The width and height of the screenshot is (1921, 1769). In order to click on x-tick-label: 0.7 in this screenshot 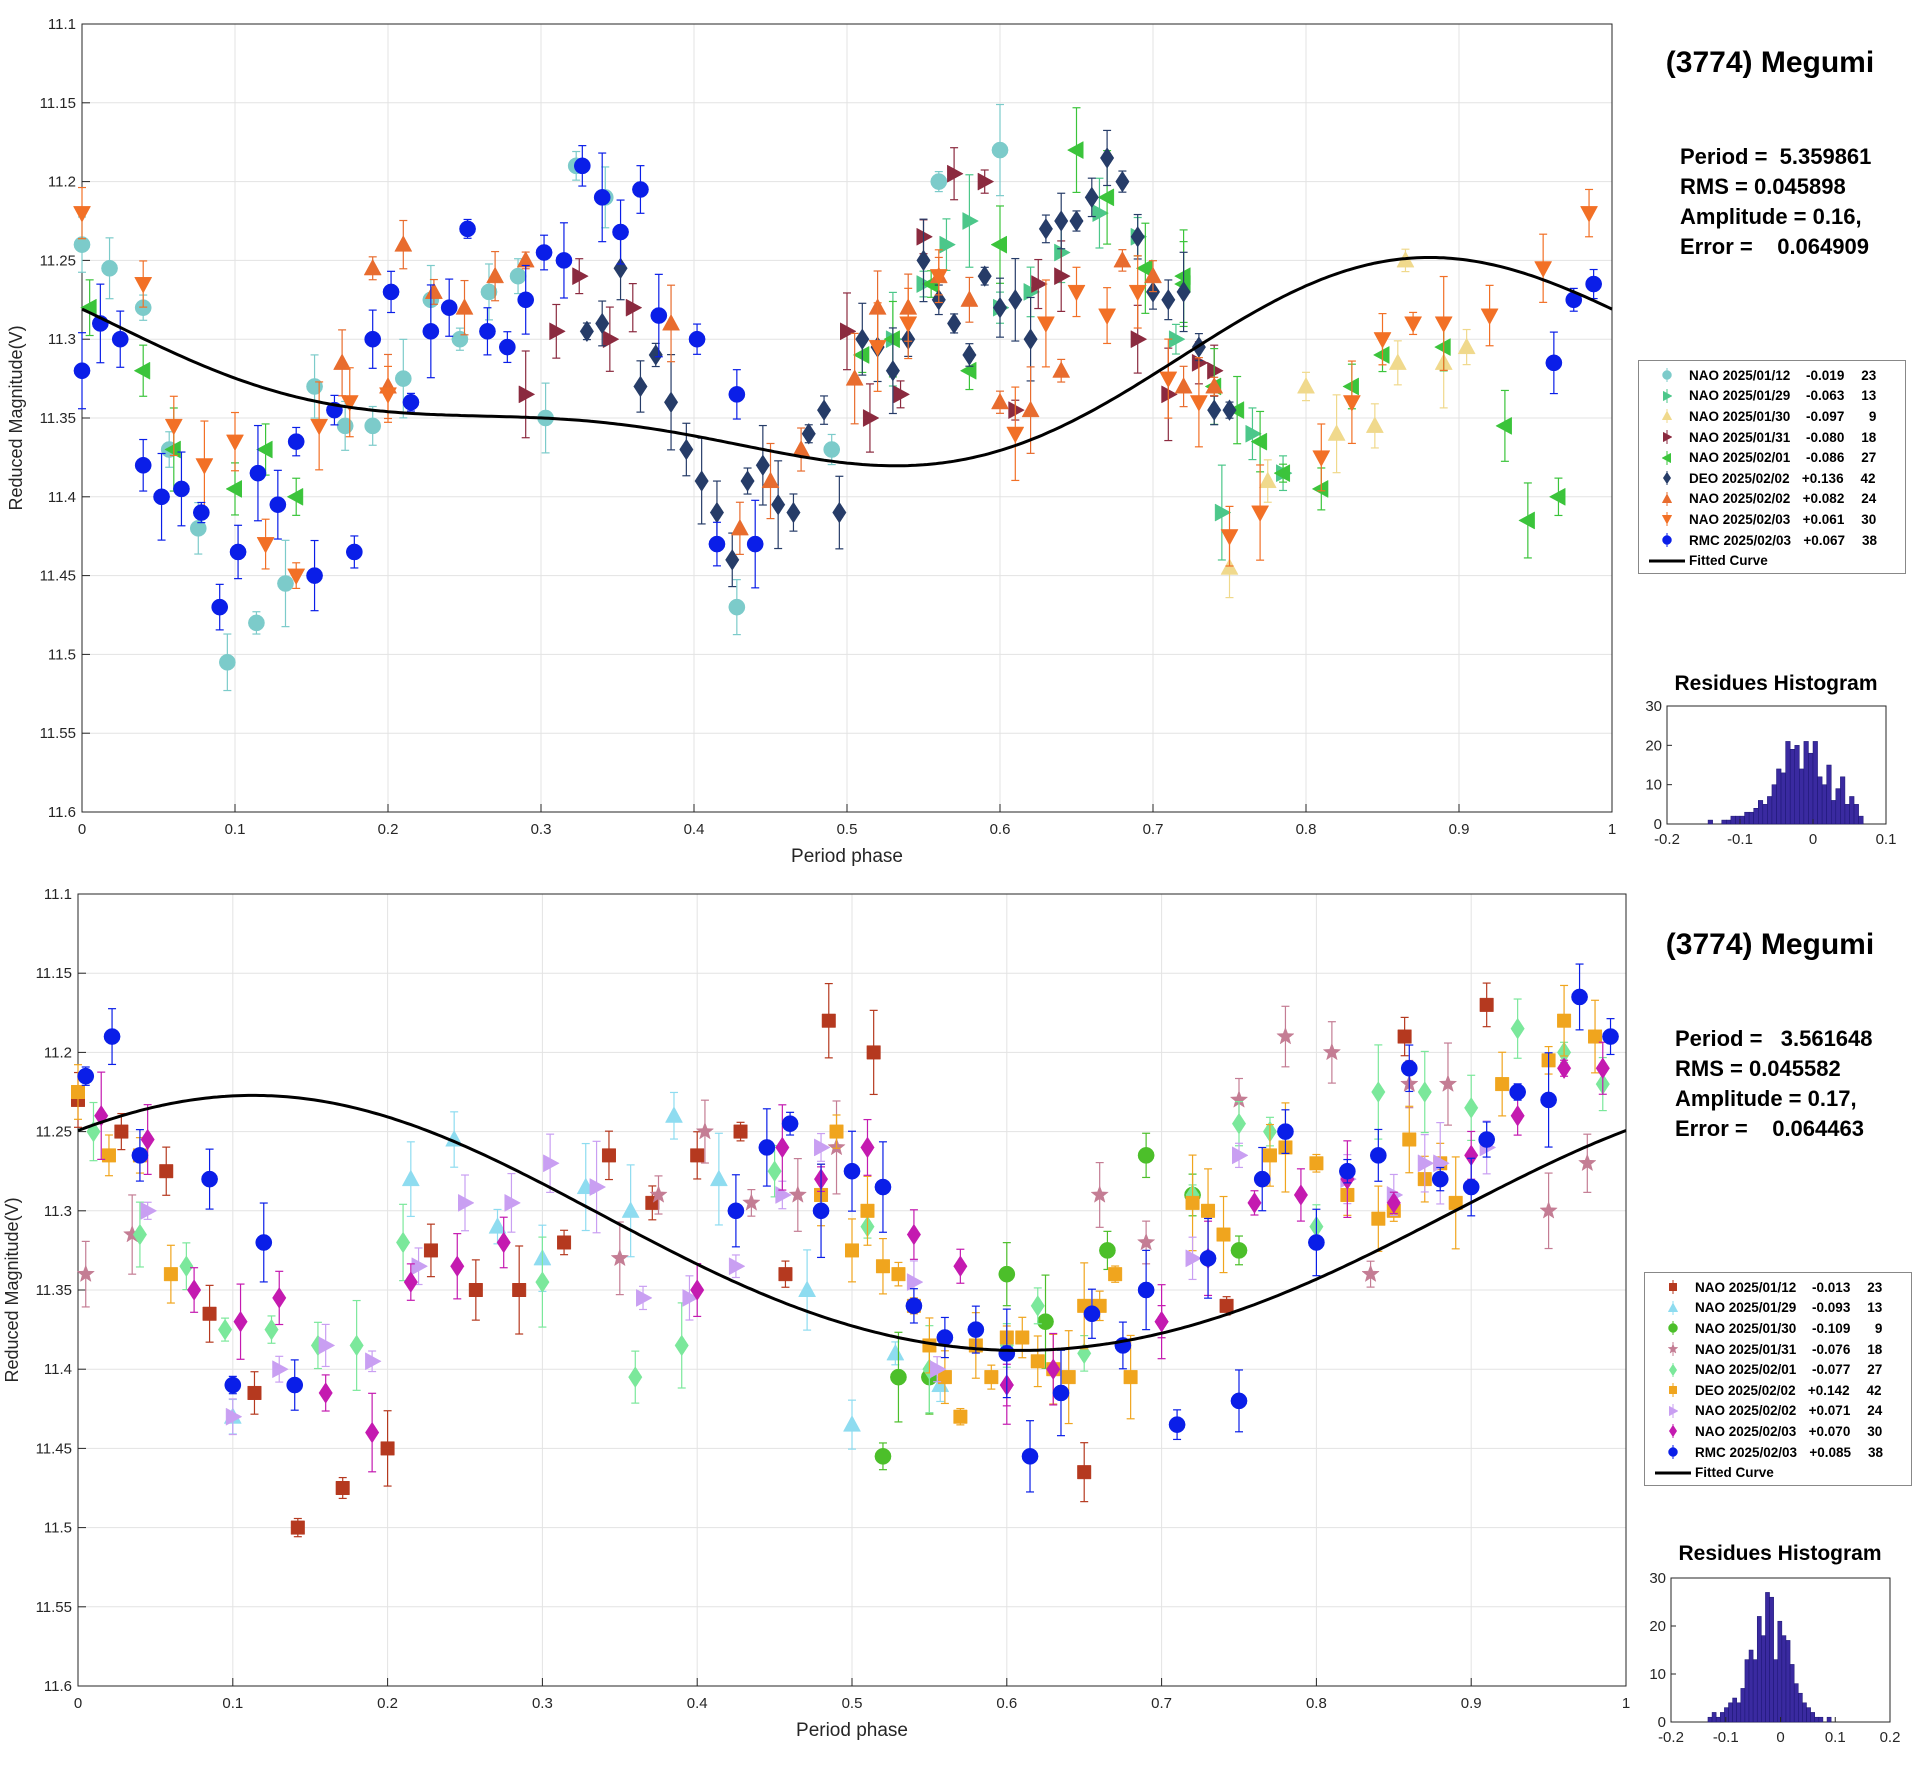, I will do `click(1161, 1703)`.